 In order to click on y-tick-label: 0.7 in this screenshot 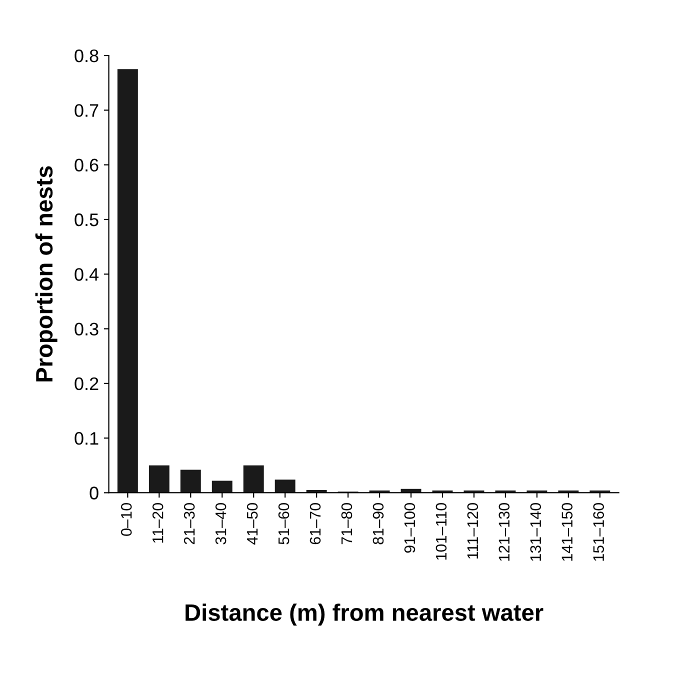, I will do `click(86, 110)`.